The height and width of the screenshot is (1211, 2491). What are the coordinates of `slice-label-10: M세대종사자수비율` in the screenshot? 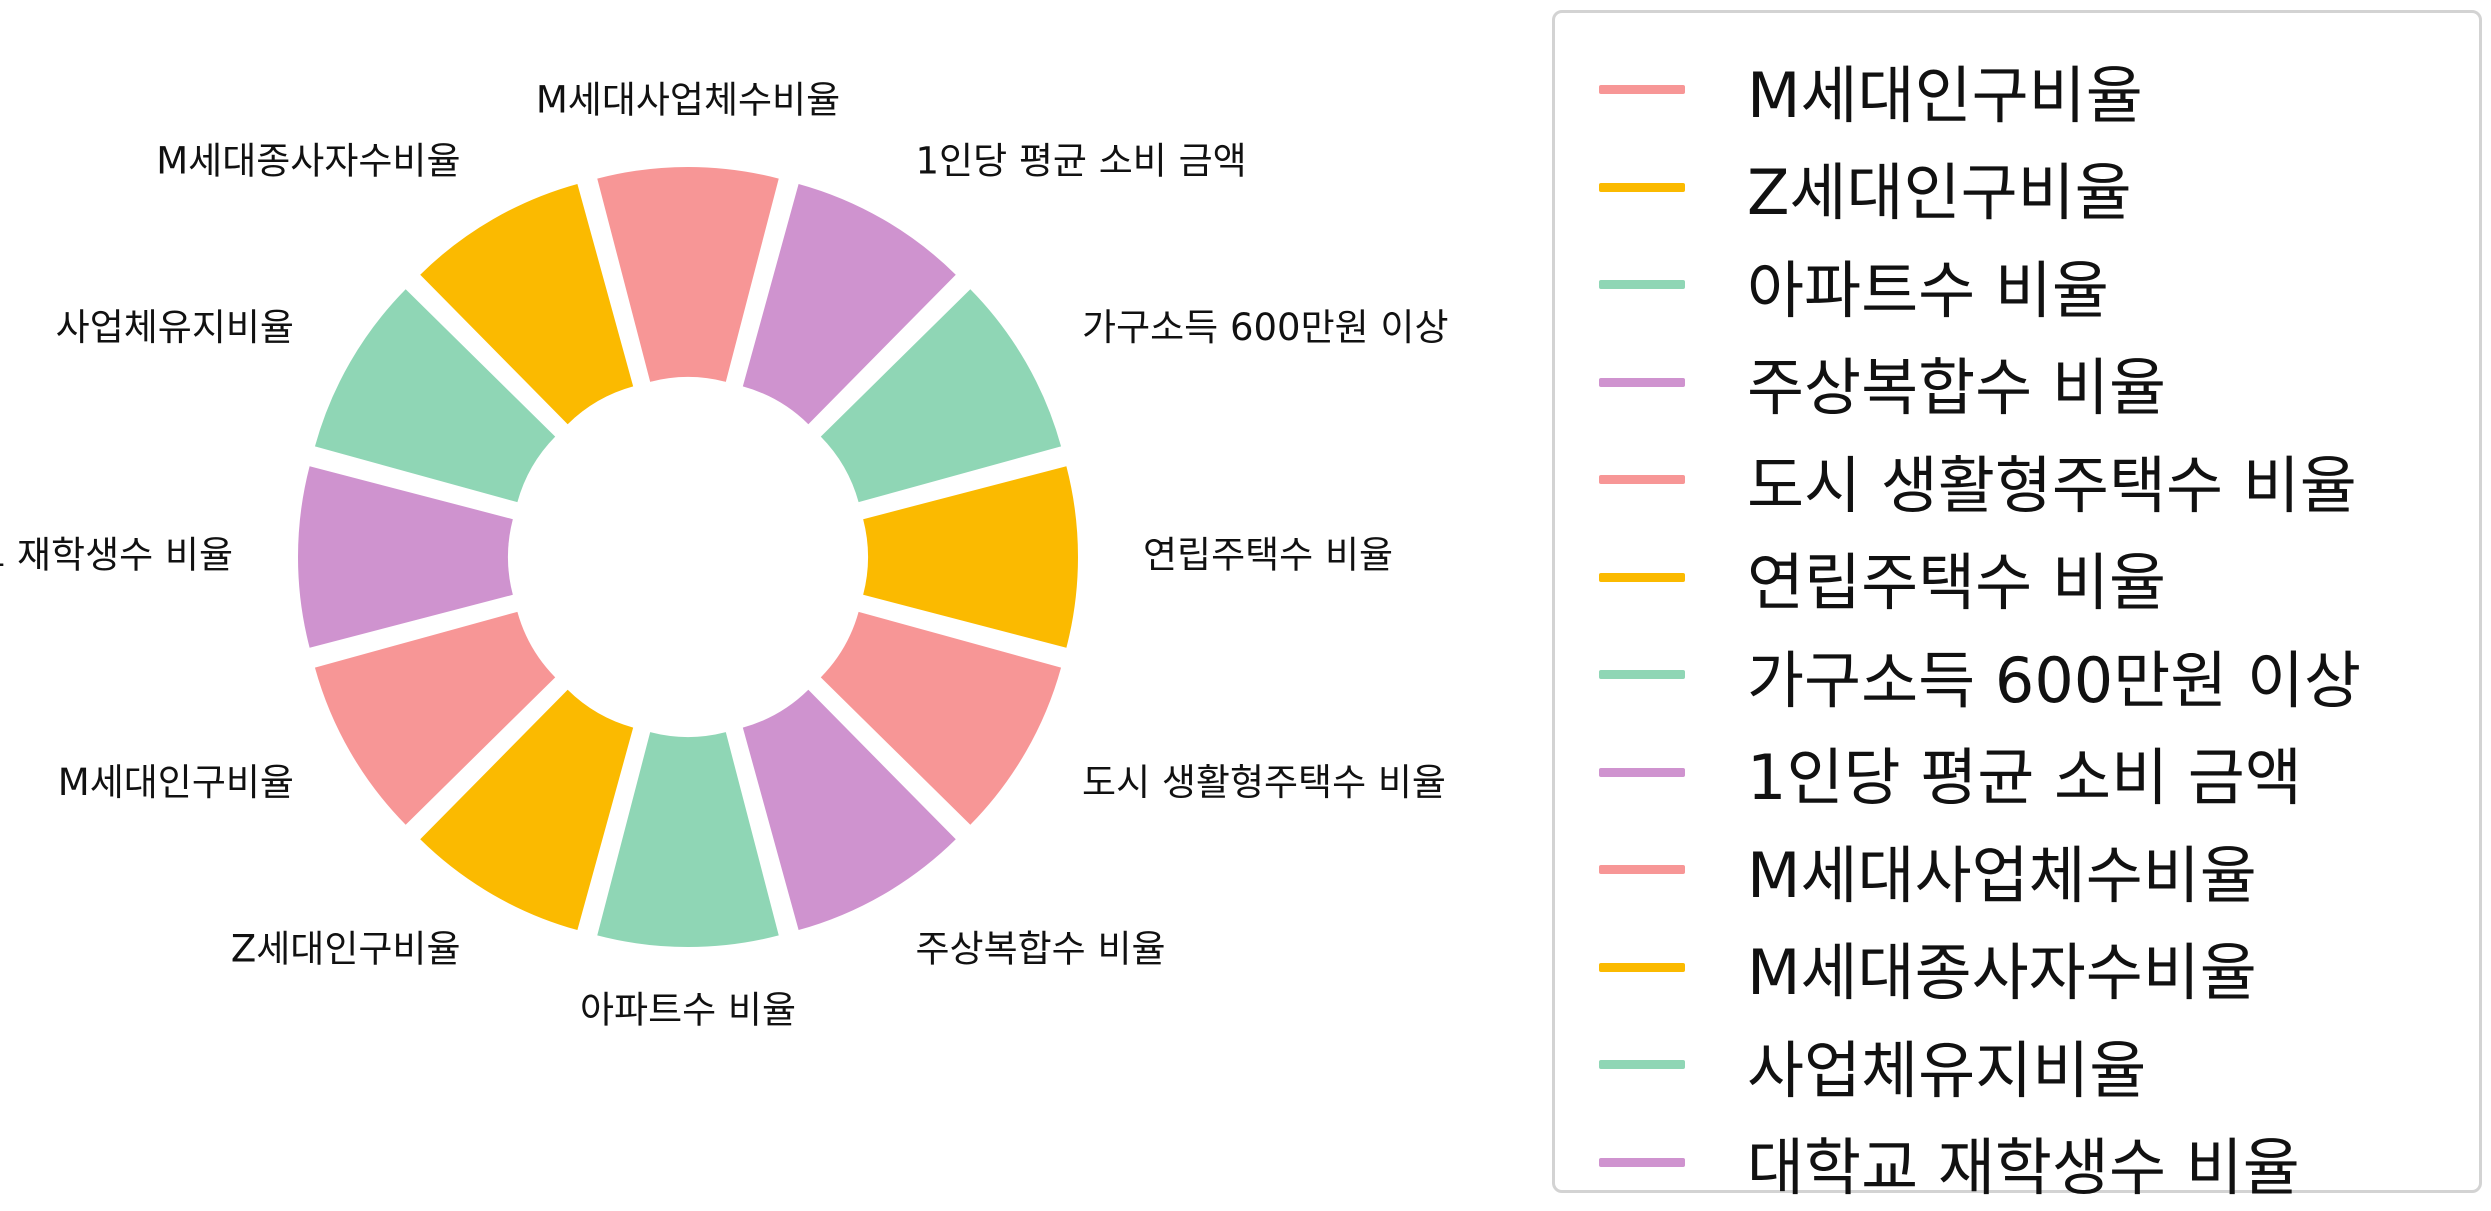 It's located at (308, 160).